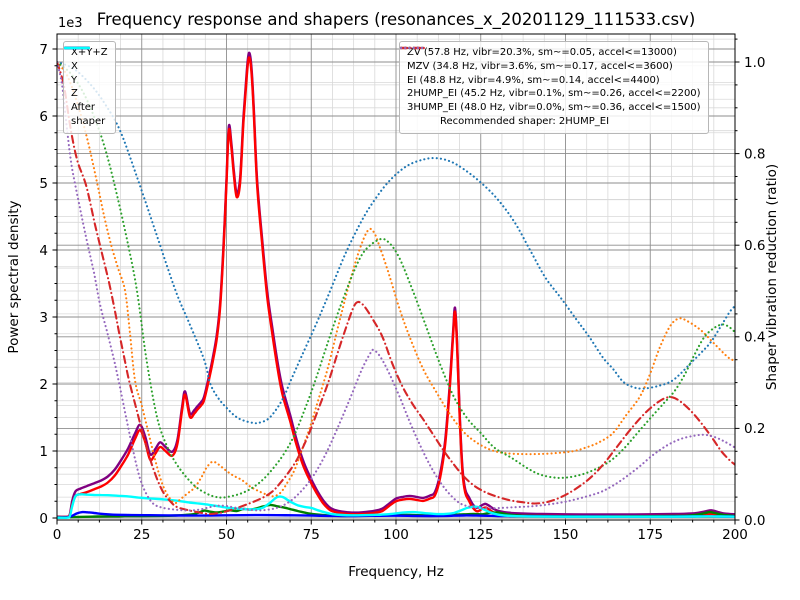  Describe the element at coordinates (43, 318) in the screenshot. I see `svg-text: 3` at that location.